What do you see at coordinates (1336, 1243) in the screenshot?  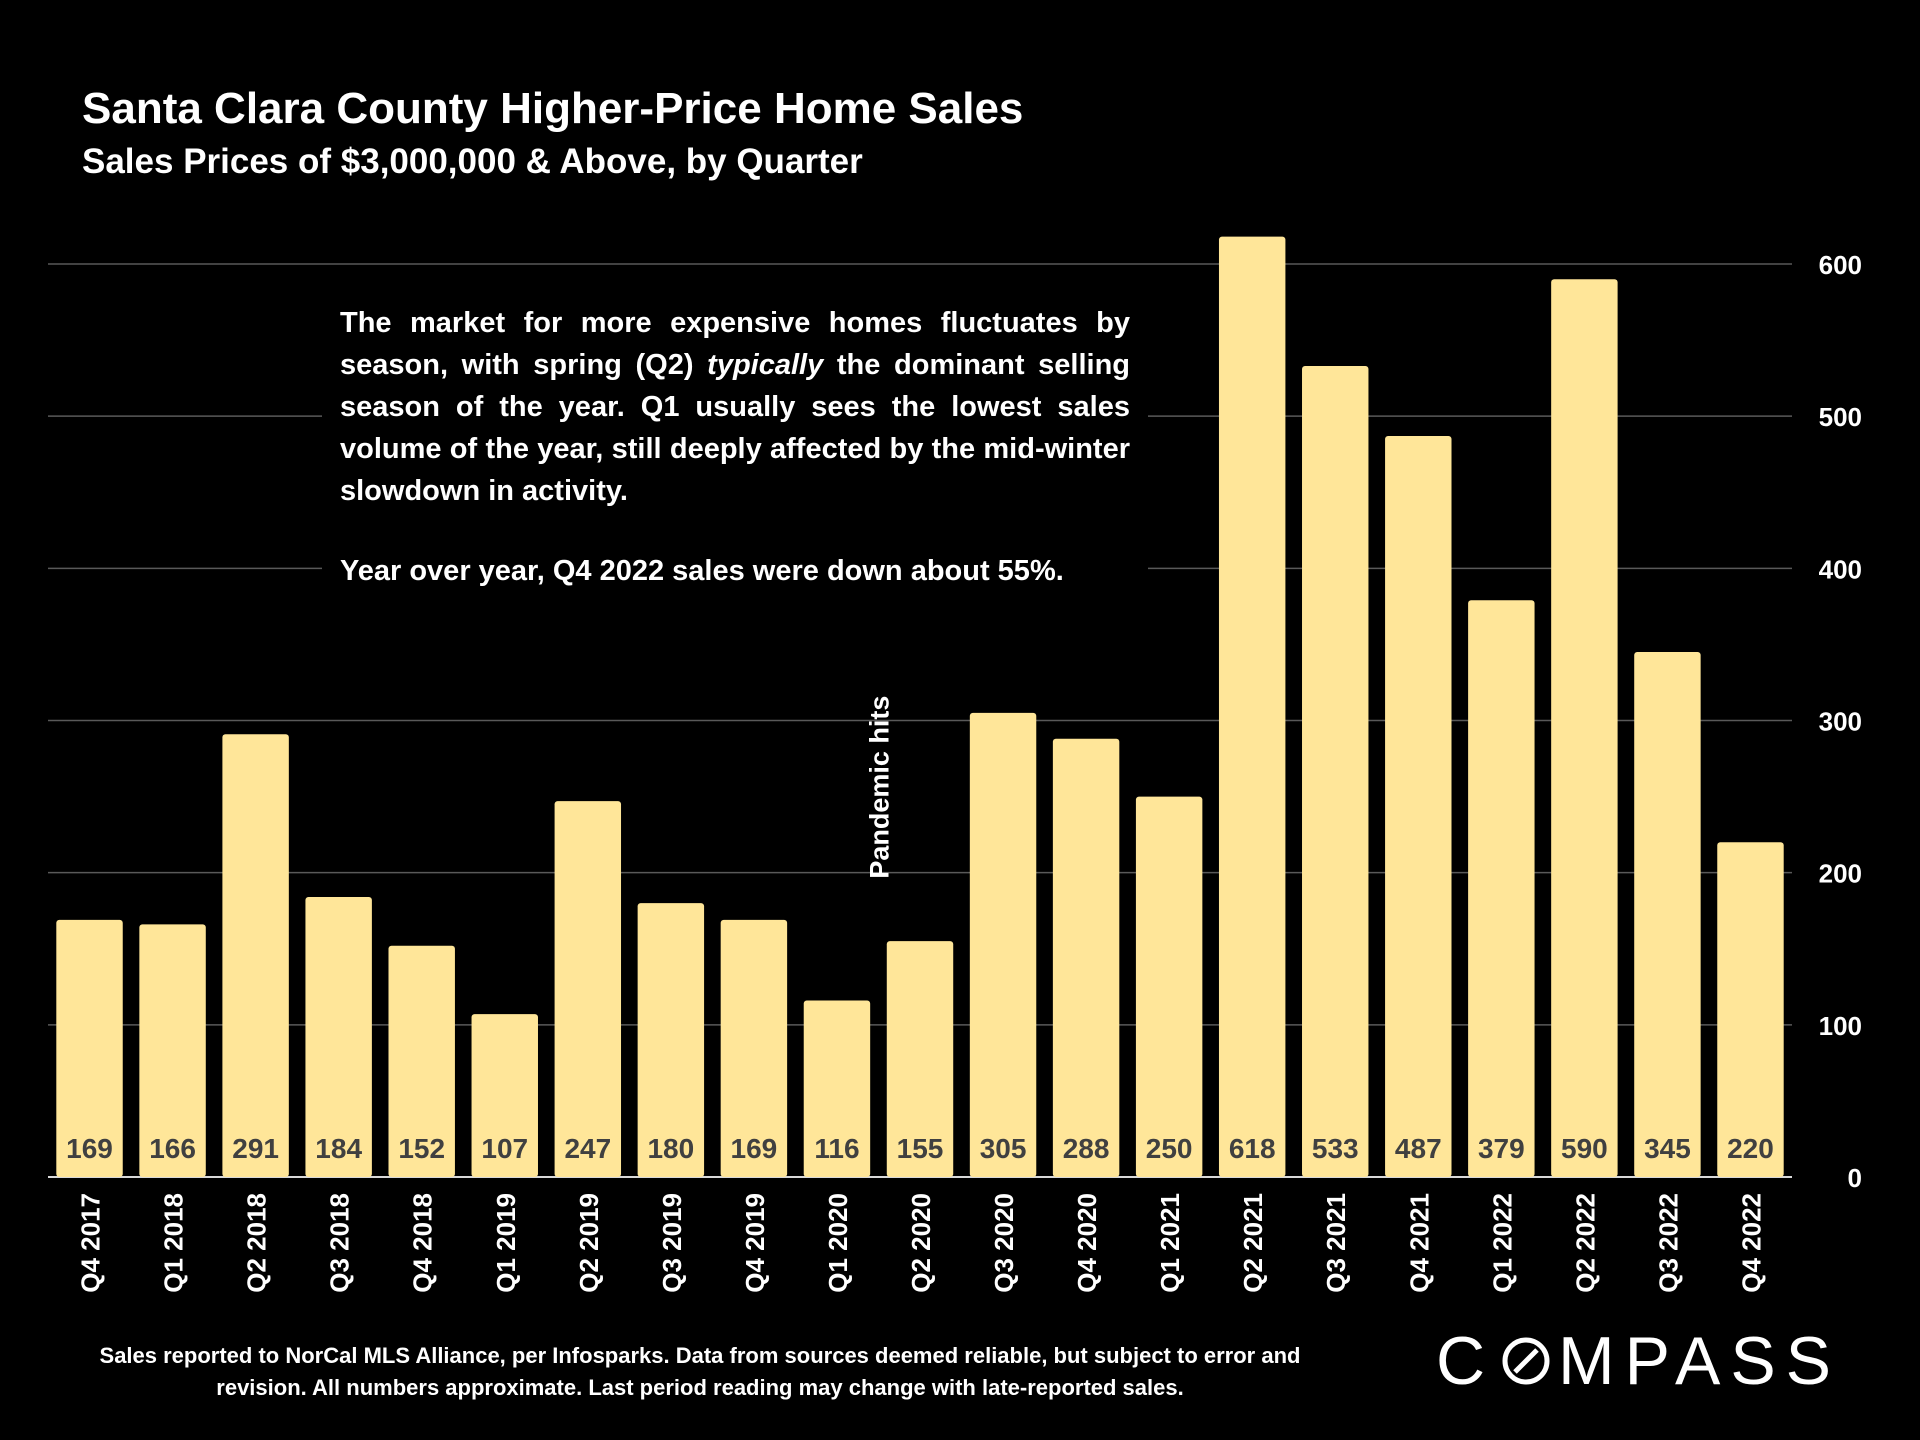 I see `x-tick-label: Q3 2021` at bounding box center [1336, 1243].